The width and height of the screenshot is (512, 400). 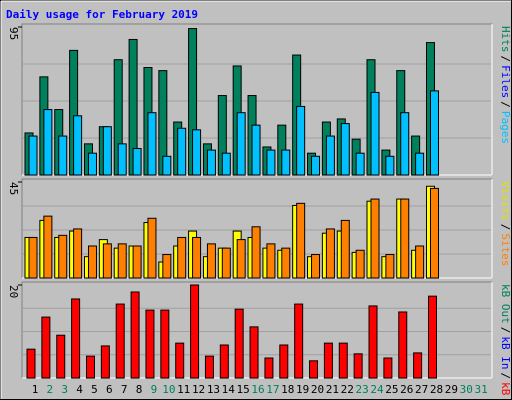 I want to click on x-tick-label: 18, so click(x=287, y=389).